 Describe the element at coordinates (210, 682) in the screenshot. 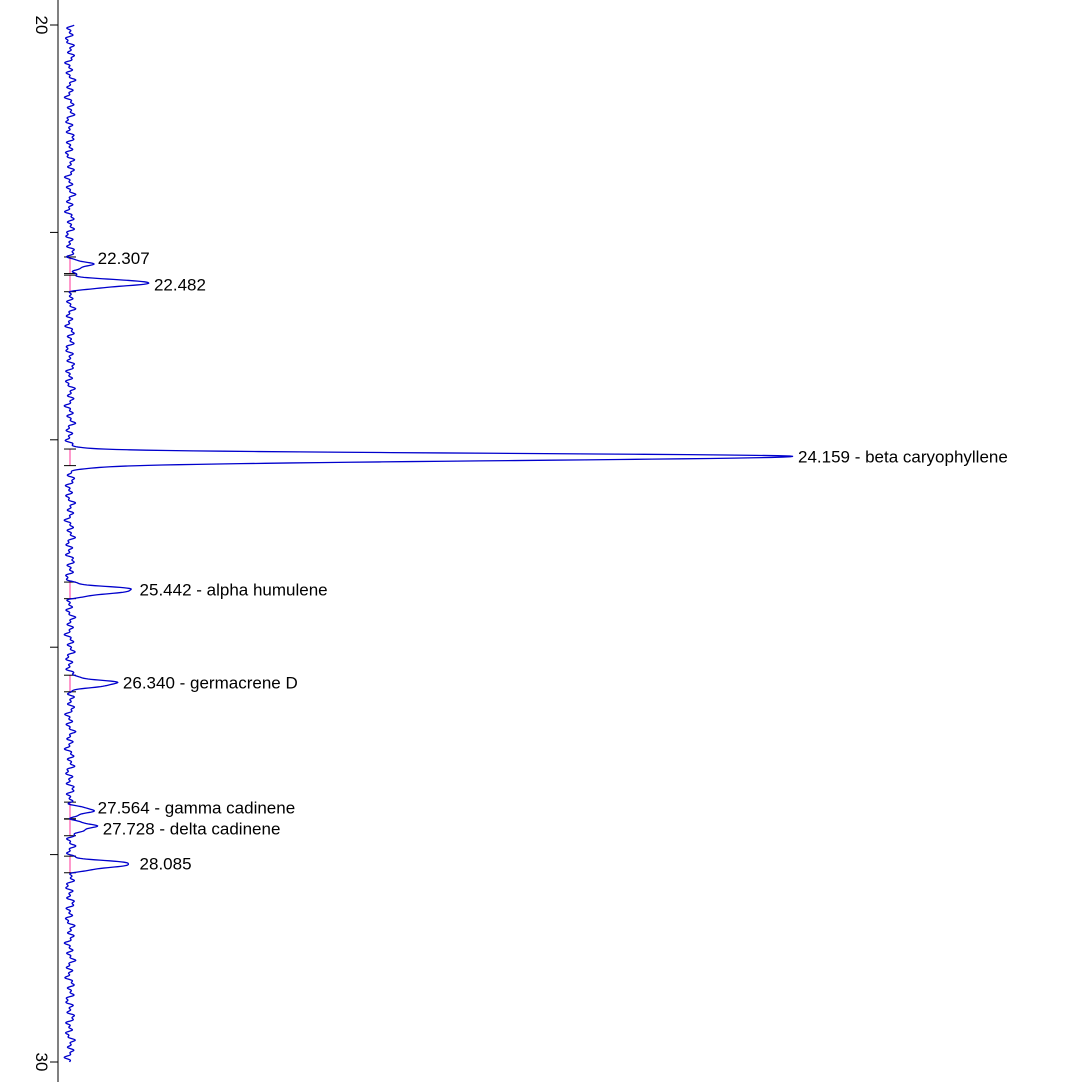

I see `peak-label: 26.340 - germacrene D` at that location.